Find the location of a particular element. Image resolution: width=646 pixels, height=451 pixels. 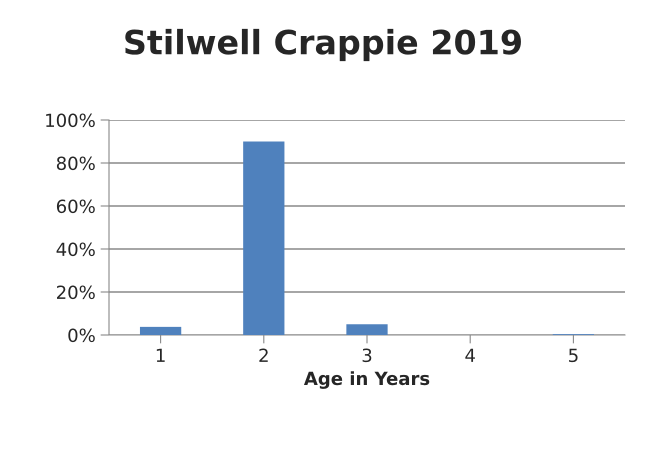

y-tick-label: 20% is located at coordinates (75, 292).